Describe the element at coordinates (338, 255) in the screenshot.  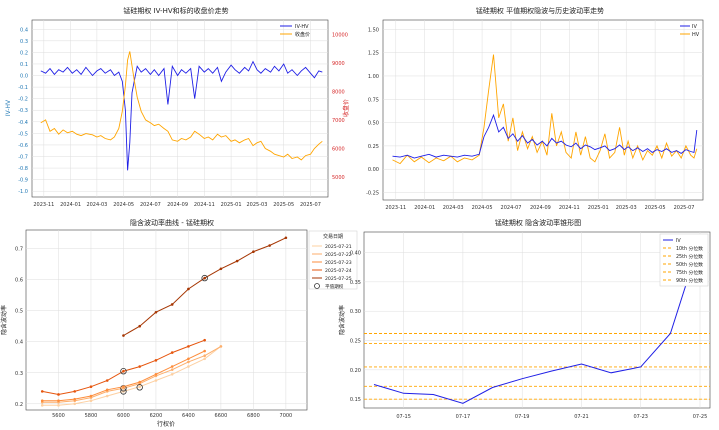
I see `chart3-legend-label: 2025-07-22` at that location.